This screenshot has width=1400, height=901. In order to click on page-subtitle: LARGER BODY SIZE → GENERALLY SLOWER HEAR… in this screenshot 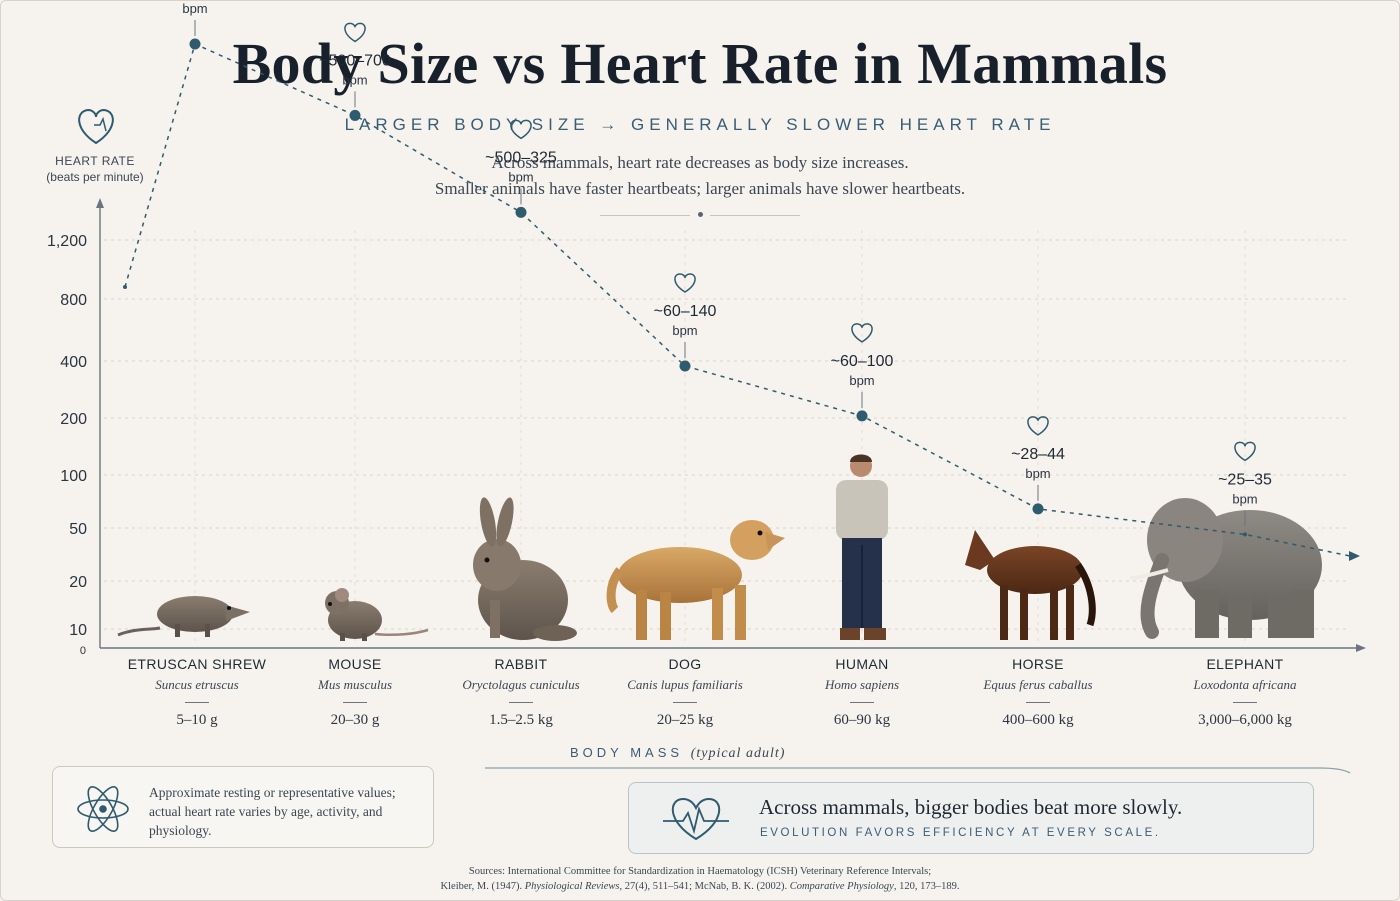, I will do `click(700, 124)`.